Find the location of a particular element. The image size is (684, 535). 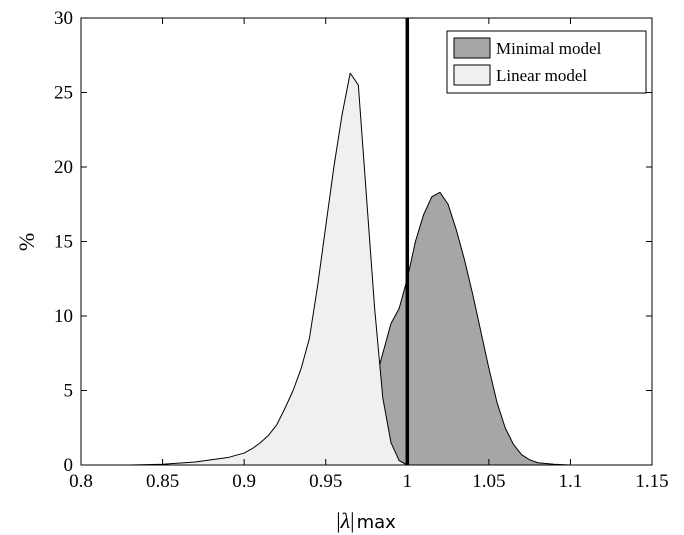

y-tick-label: 10 is located at coordinates (63, 316).